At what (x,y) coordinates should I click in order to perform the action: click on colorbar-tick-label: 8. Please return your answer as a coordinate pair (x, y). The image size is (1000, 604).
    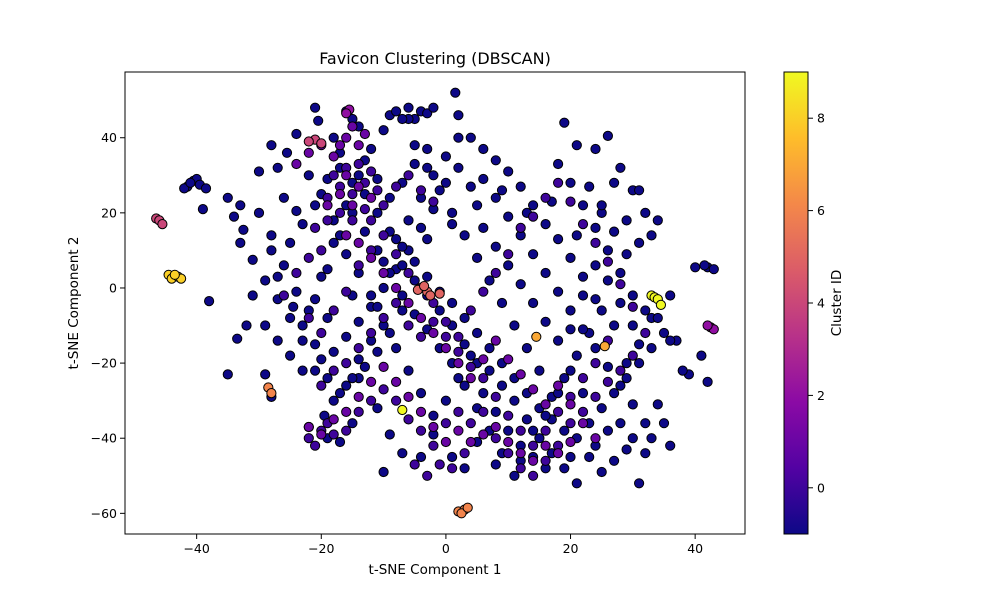
    Looking at the image, I should click on (821, 118).